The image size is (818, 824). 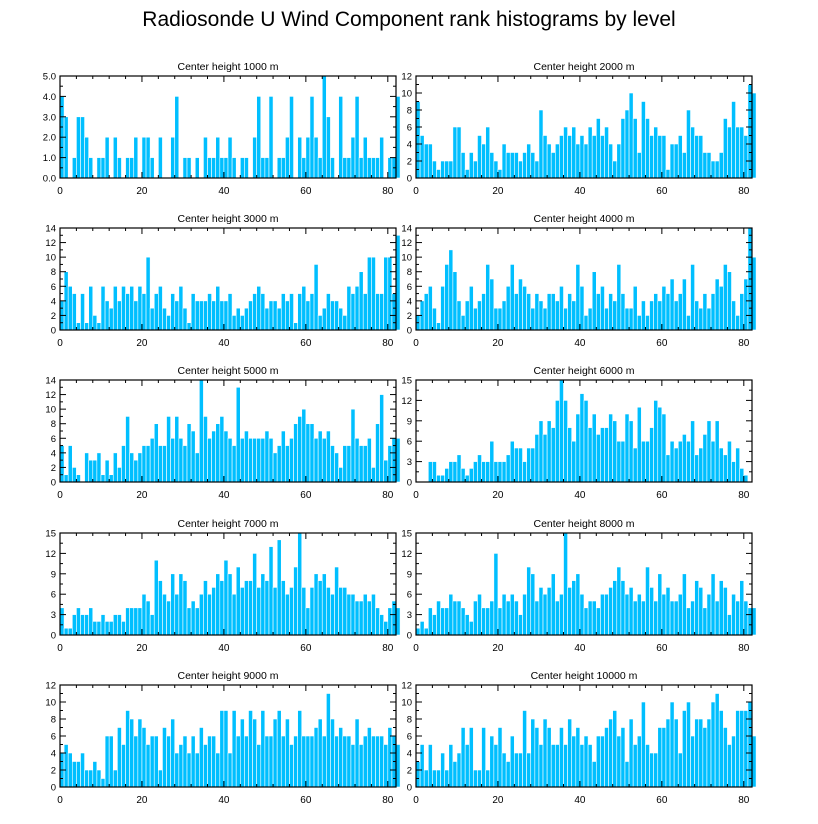 What do you see at coordinates (416, 191) in the screenshot?
I see `x-tick-label: 0` at bounding box center [416, 191].